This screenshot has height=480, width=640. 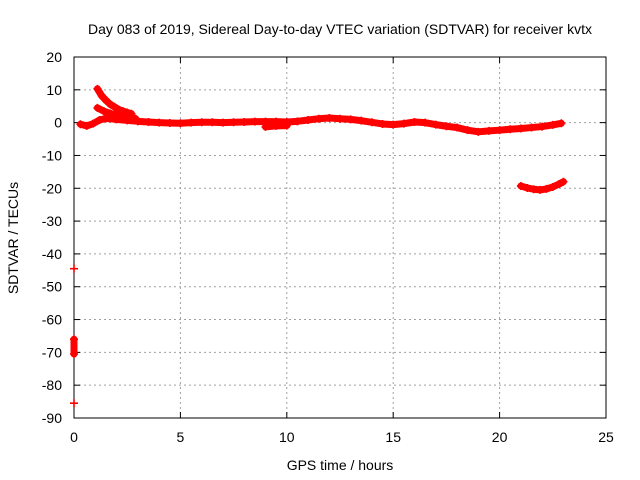 What do you see at coordinates (52, 352) in the screenshot?
I see `y-tick-label: -70` at bounding box center [52, 352].